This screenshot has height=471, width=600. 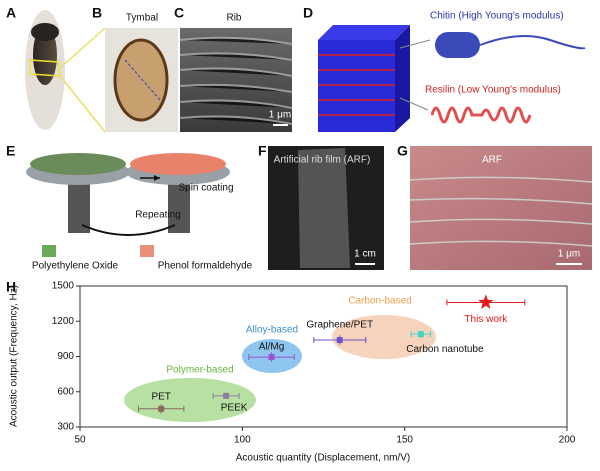 I want to click on spin-coater, so click(x=128, y=205).